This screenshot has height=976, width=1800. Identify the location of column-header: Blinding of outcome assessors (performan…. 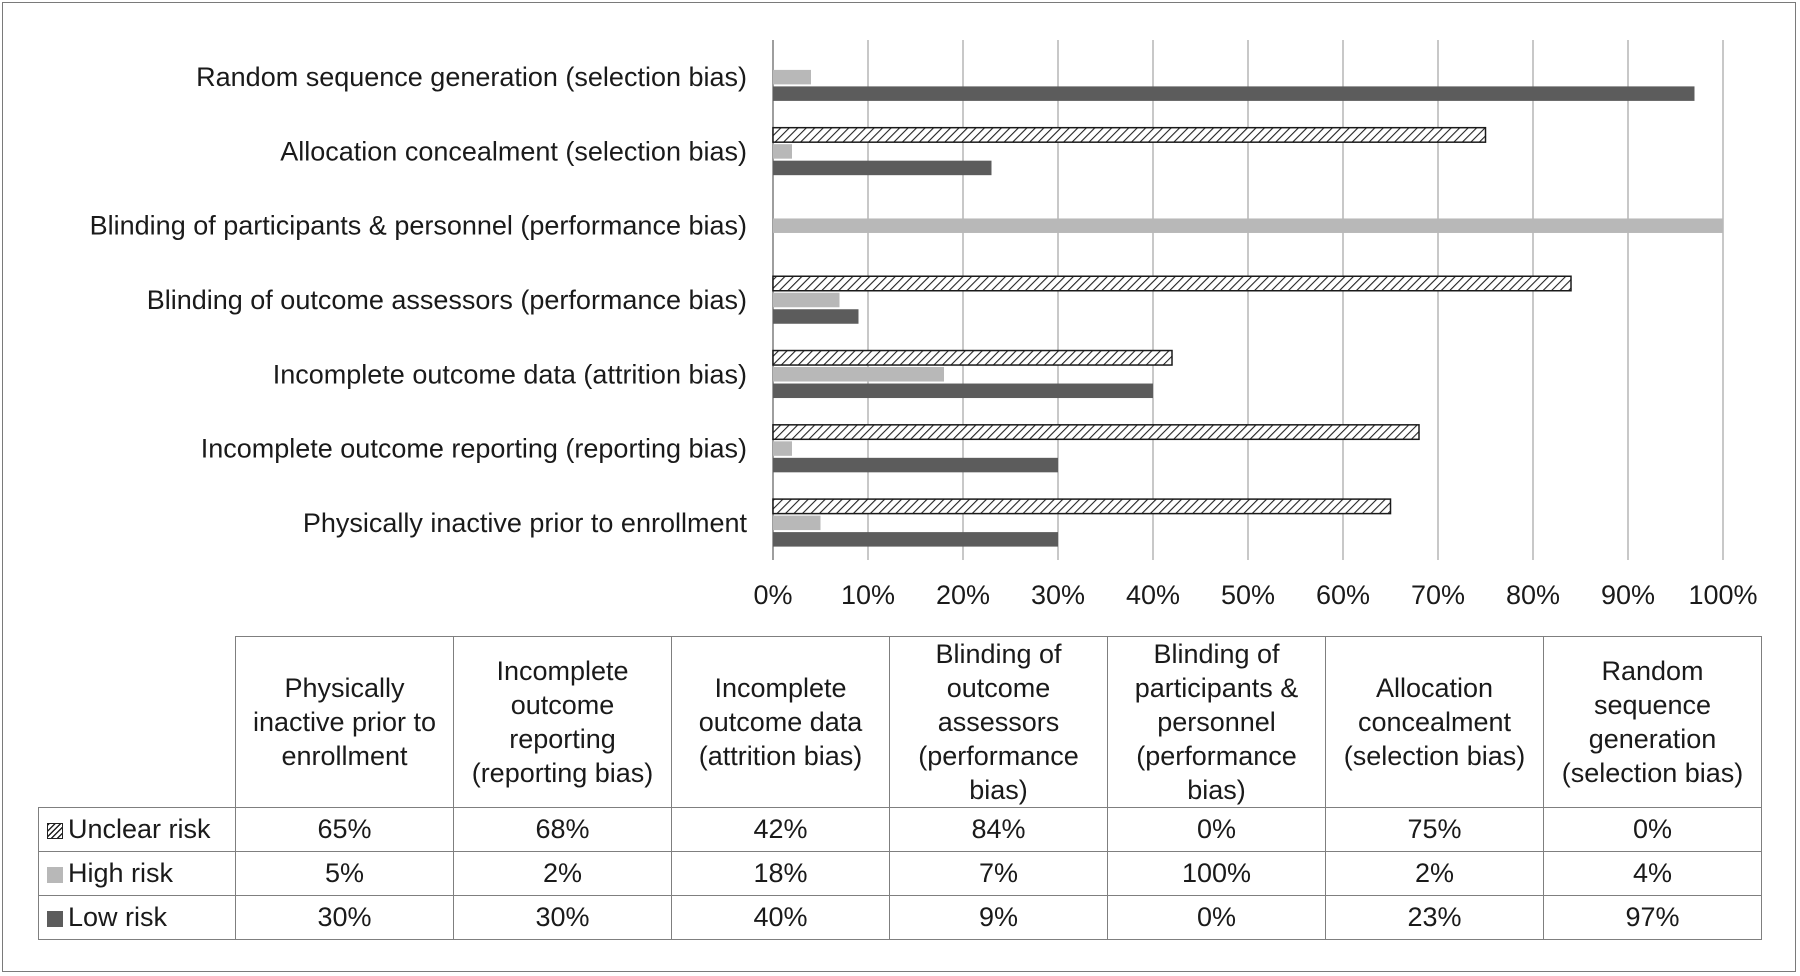
(998, 722).